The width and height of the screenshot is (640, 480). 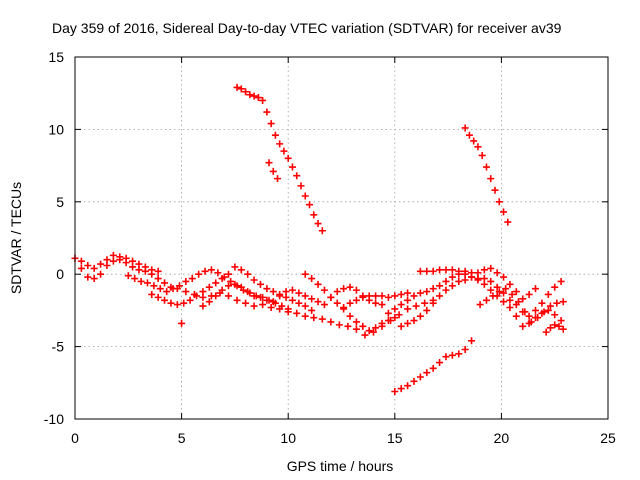 I want to click on y-tick-label: -10, so click(x=54, y=419).